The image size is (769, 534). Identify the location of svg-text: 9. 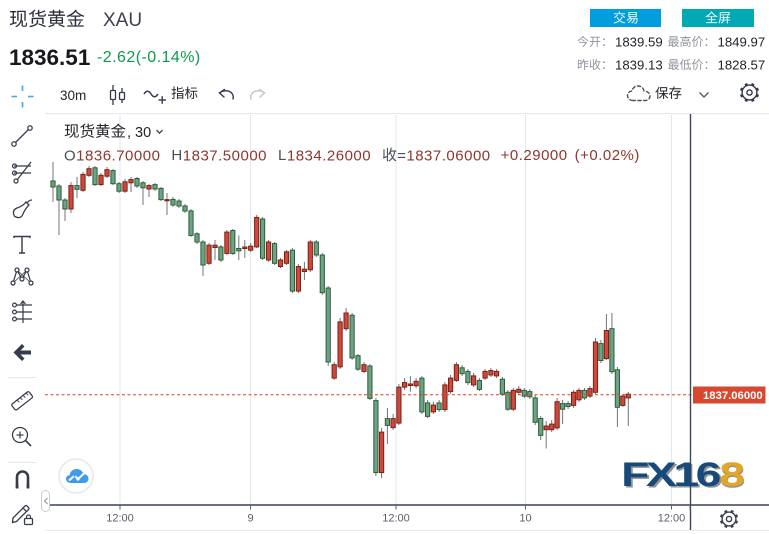
(250, 519).